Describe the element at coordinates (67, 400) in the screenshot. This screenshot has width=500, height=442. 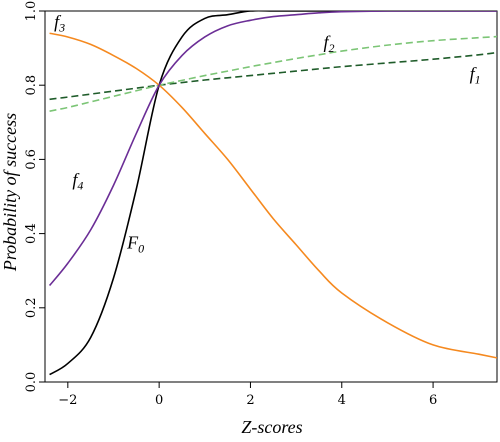
I see `x-tick-label--2: −2` at that location.